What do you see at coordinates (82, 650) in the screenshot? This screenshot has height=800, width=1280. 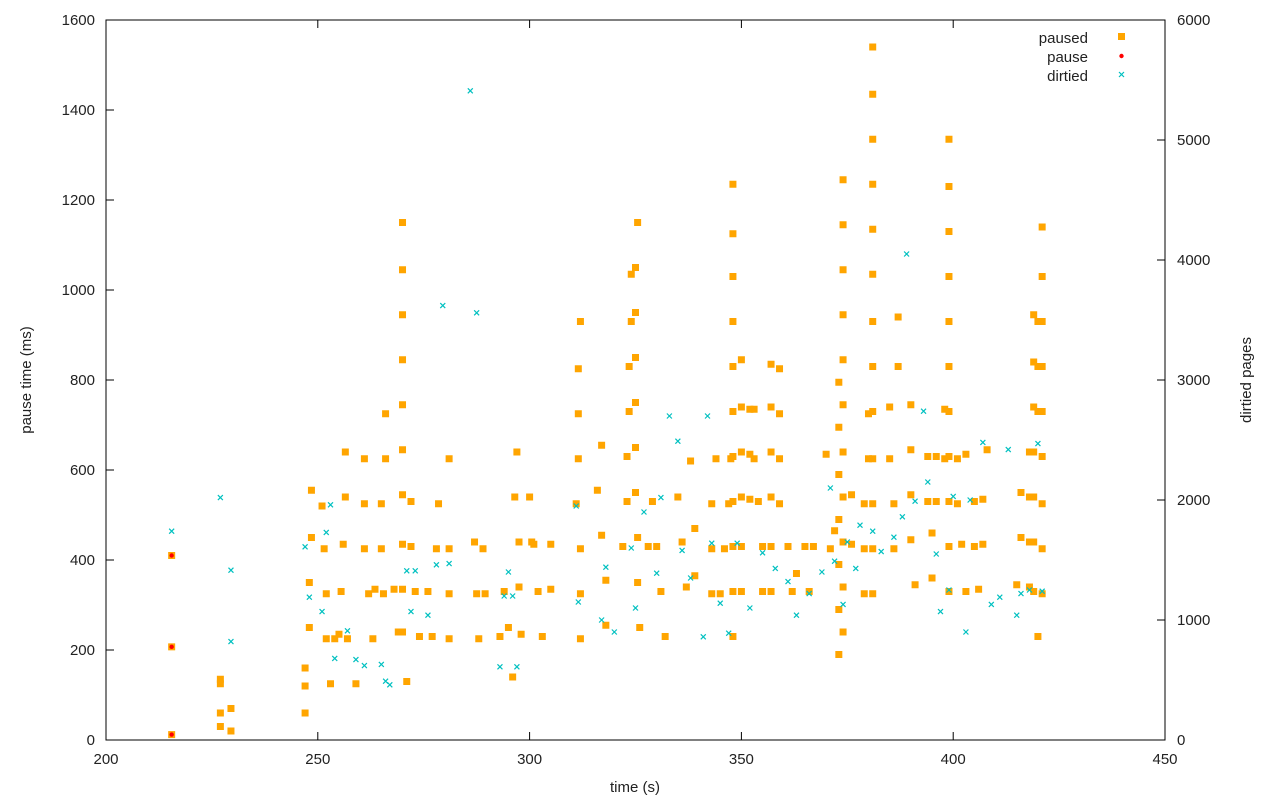 I see `y-tick-label: 200` at bounding box center [82, 650].